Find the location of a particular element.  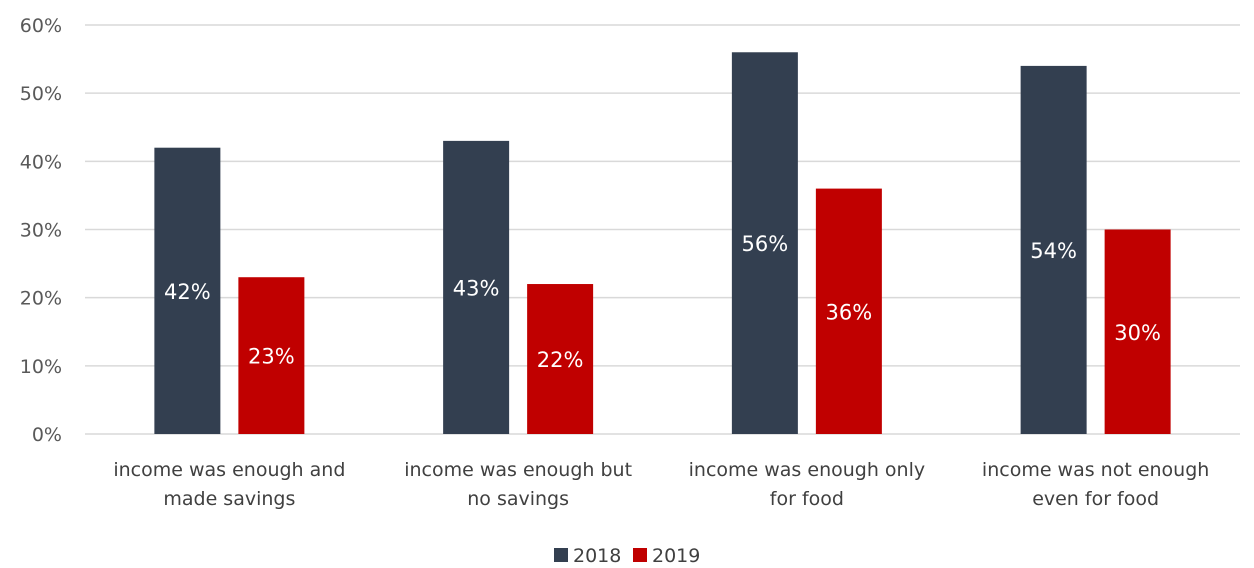

x-category-label: income was enough only for food is located at coordinates (807, 484).